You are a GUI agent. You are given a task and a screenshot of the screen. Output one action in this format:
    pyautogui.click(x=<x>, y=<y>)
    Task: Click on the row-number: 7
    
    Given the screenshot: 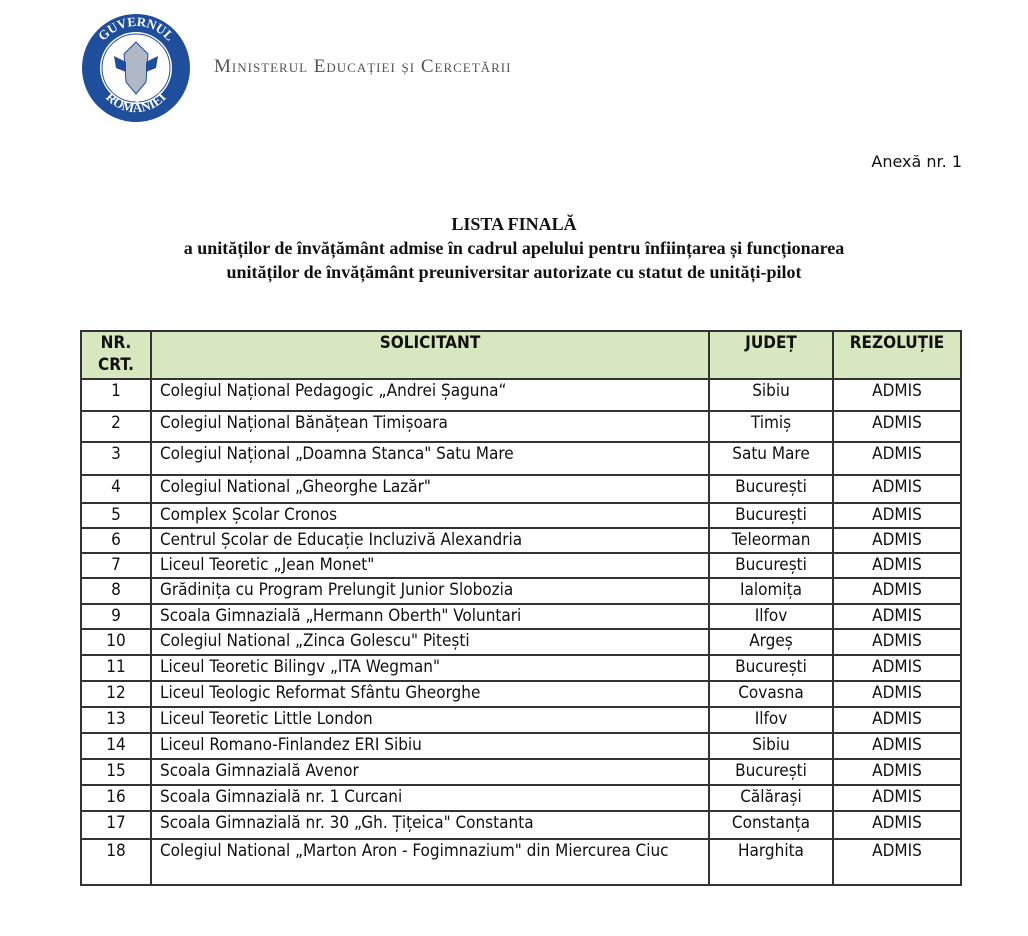 What is the action you would take?
    pyautogui.click(x=116, y=565)
    